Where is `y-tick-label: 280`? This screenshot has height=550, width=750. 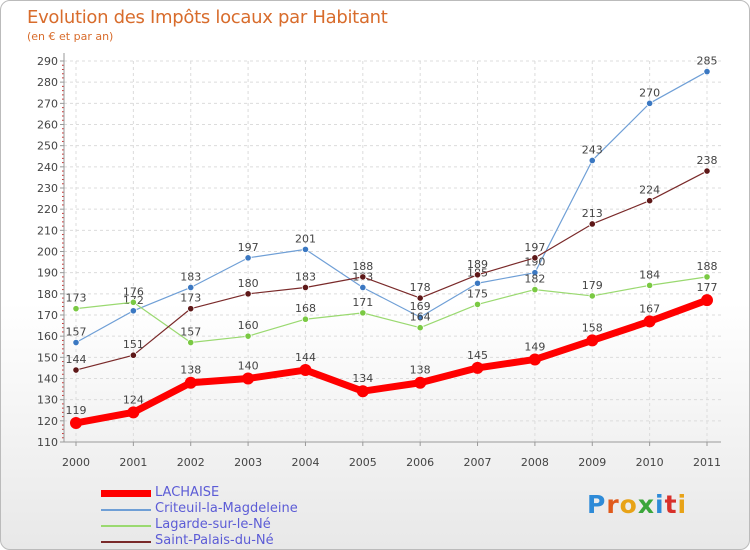 y-tick-label: 280 is located at coordinates (47, 82).